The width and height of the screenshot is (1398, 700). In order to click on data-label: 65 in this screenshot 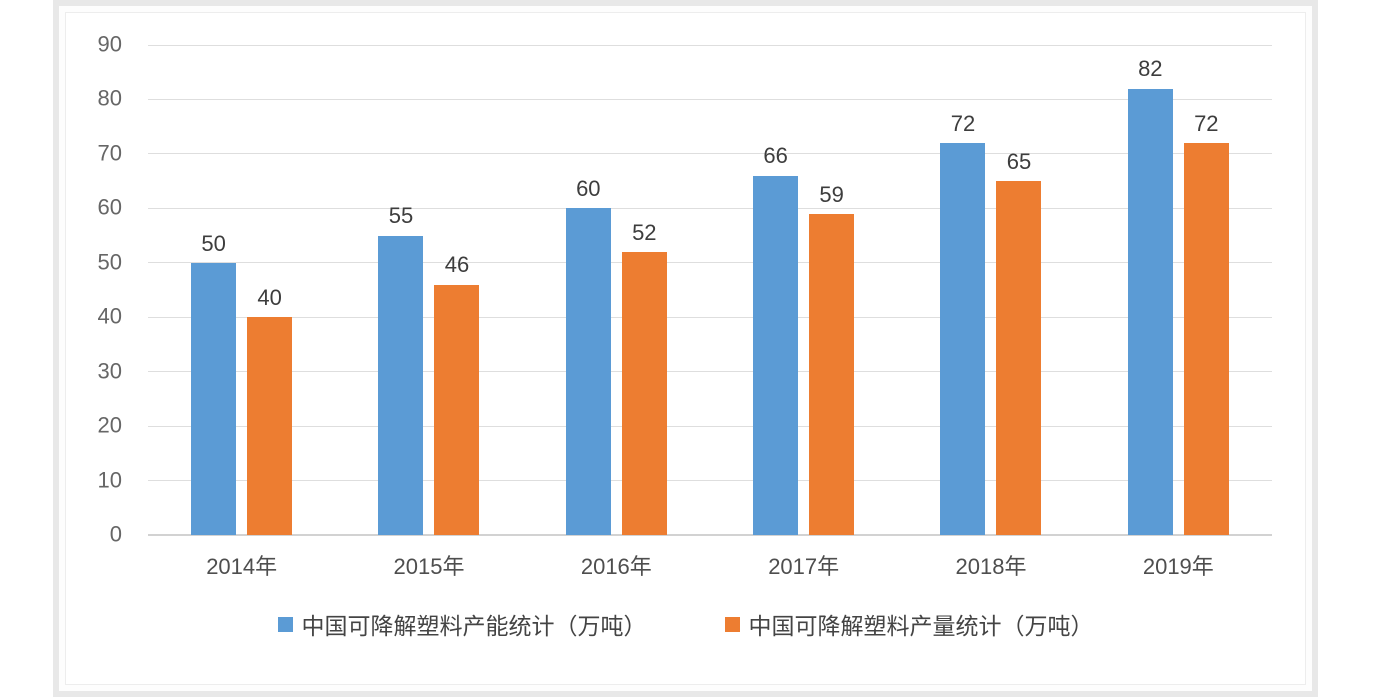, I will do `click(1019, 161)`.